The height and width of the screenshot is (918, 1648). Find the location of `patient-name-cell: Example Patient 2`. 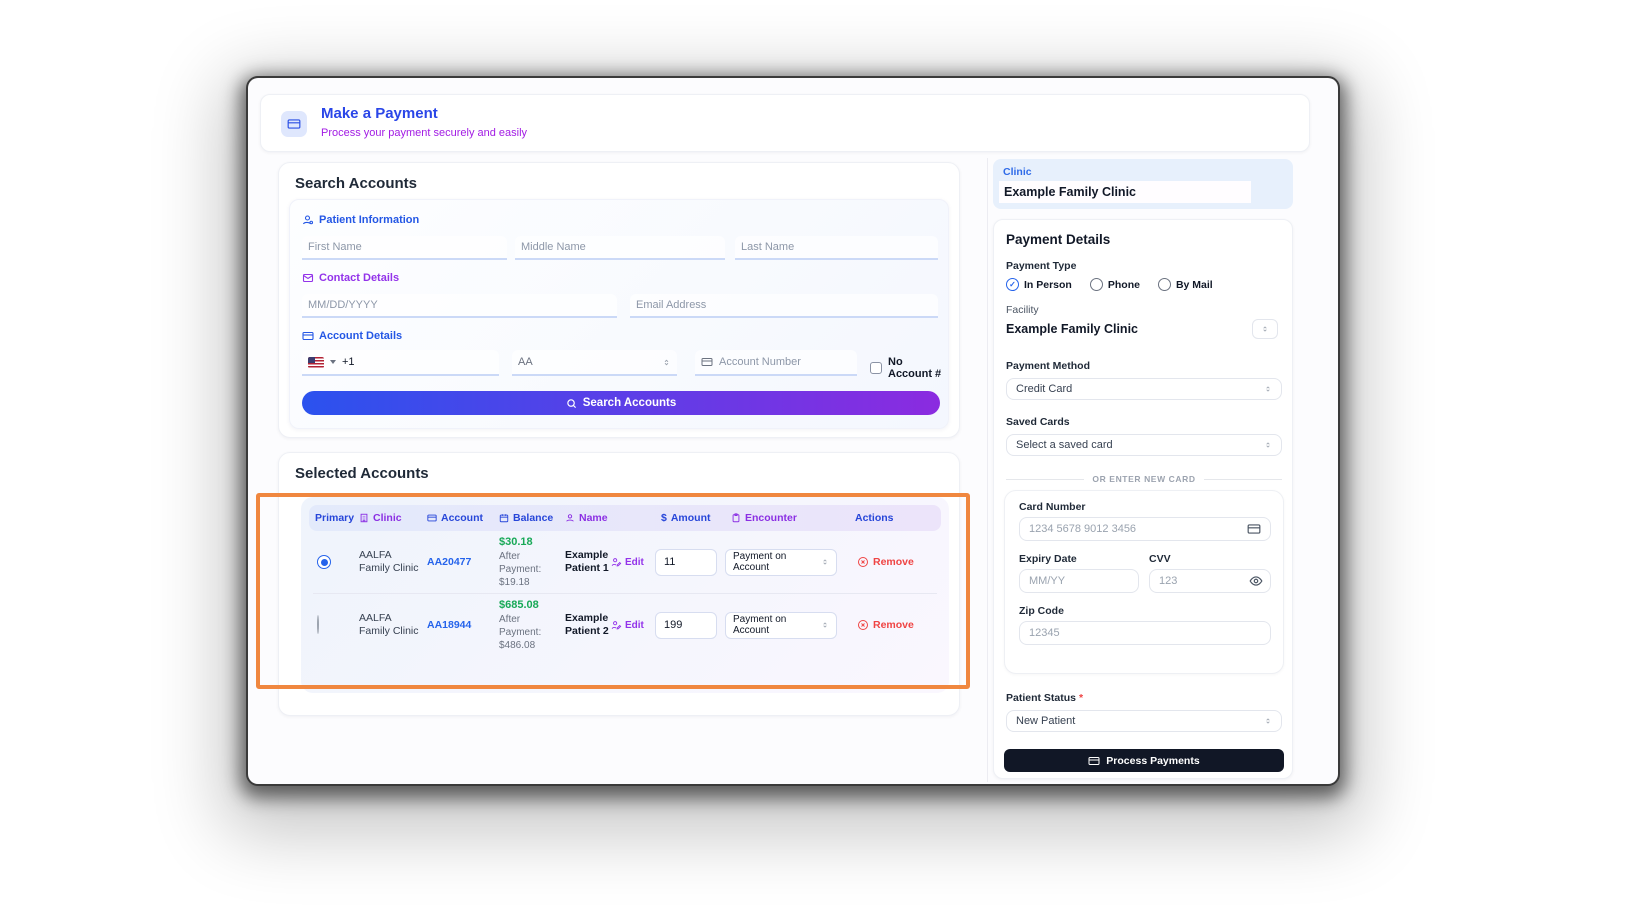

patient-name-cell: Example Patient 2 is located at coordinates (587, 624).